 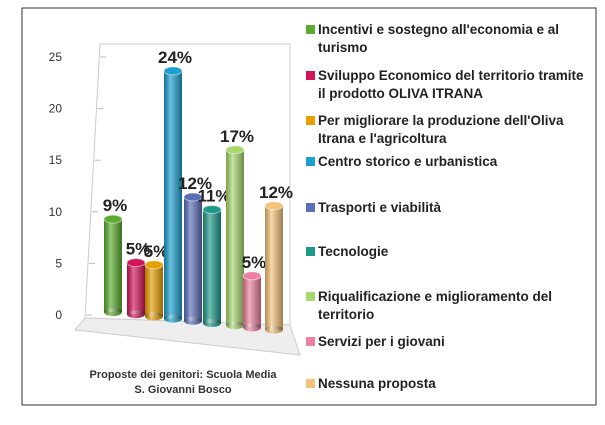 What do you see at coordinates (237, 136) in the screenshot?
I see `data-label: 17%` at bounding box center [237, 136].